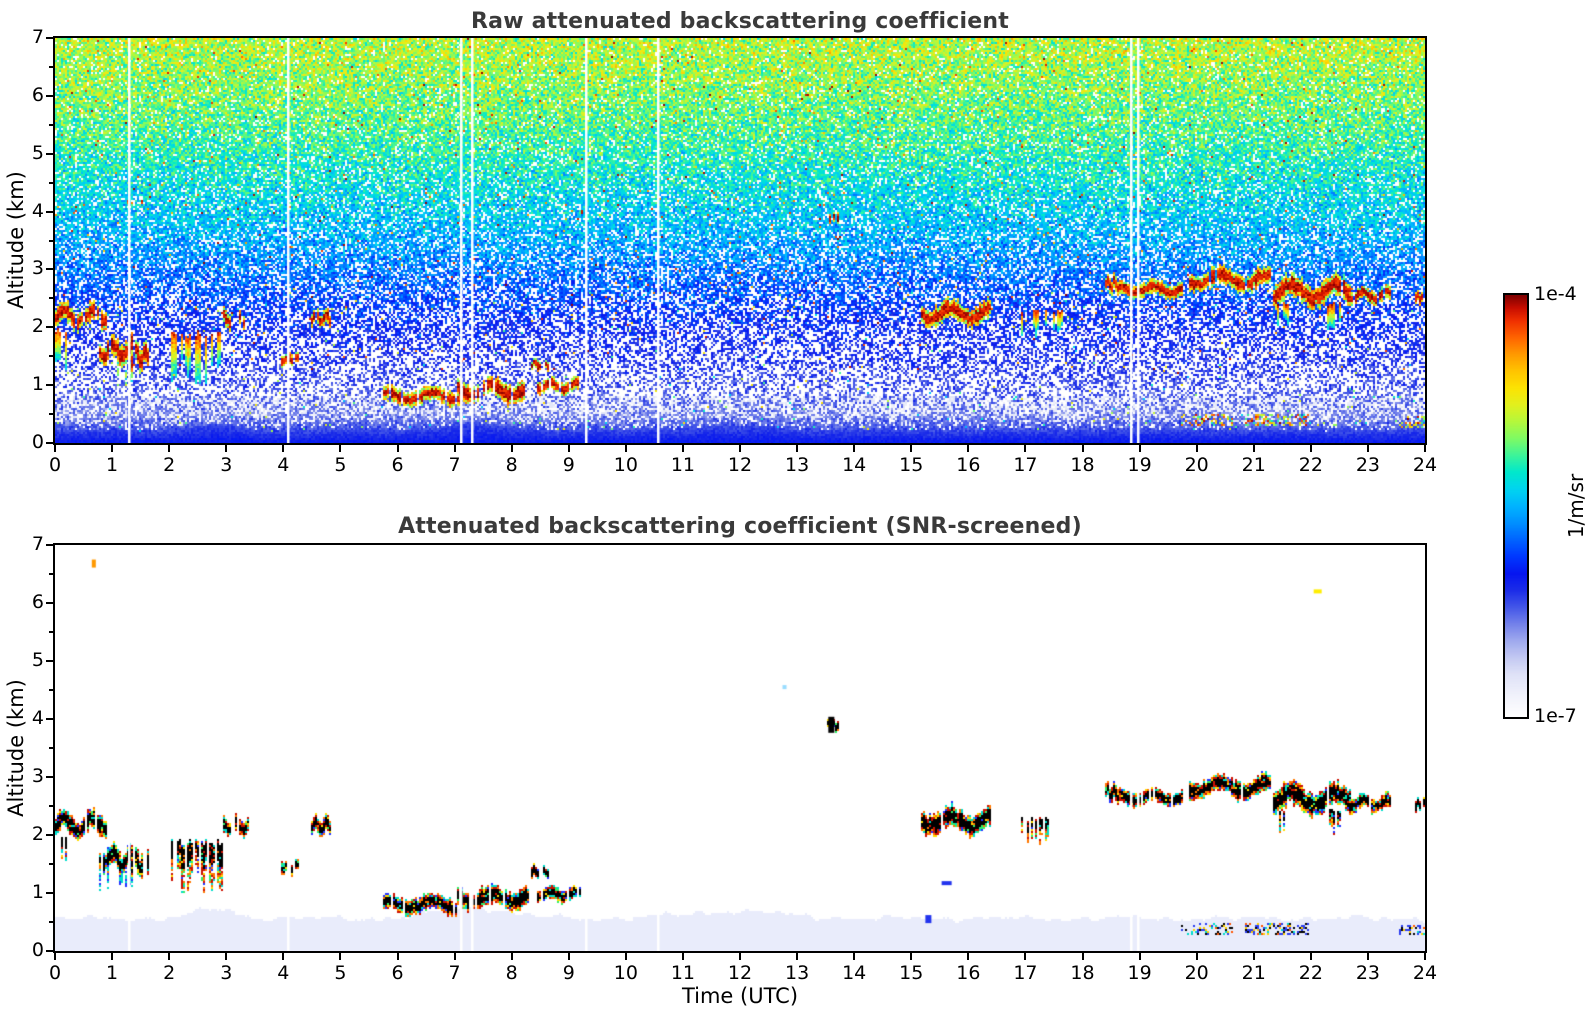  What do you see at coordinates (968, 465) in the screenshot?
I see `x-tick-label: 16` at bounding box center [968, 465].